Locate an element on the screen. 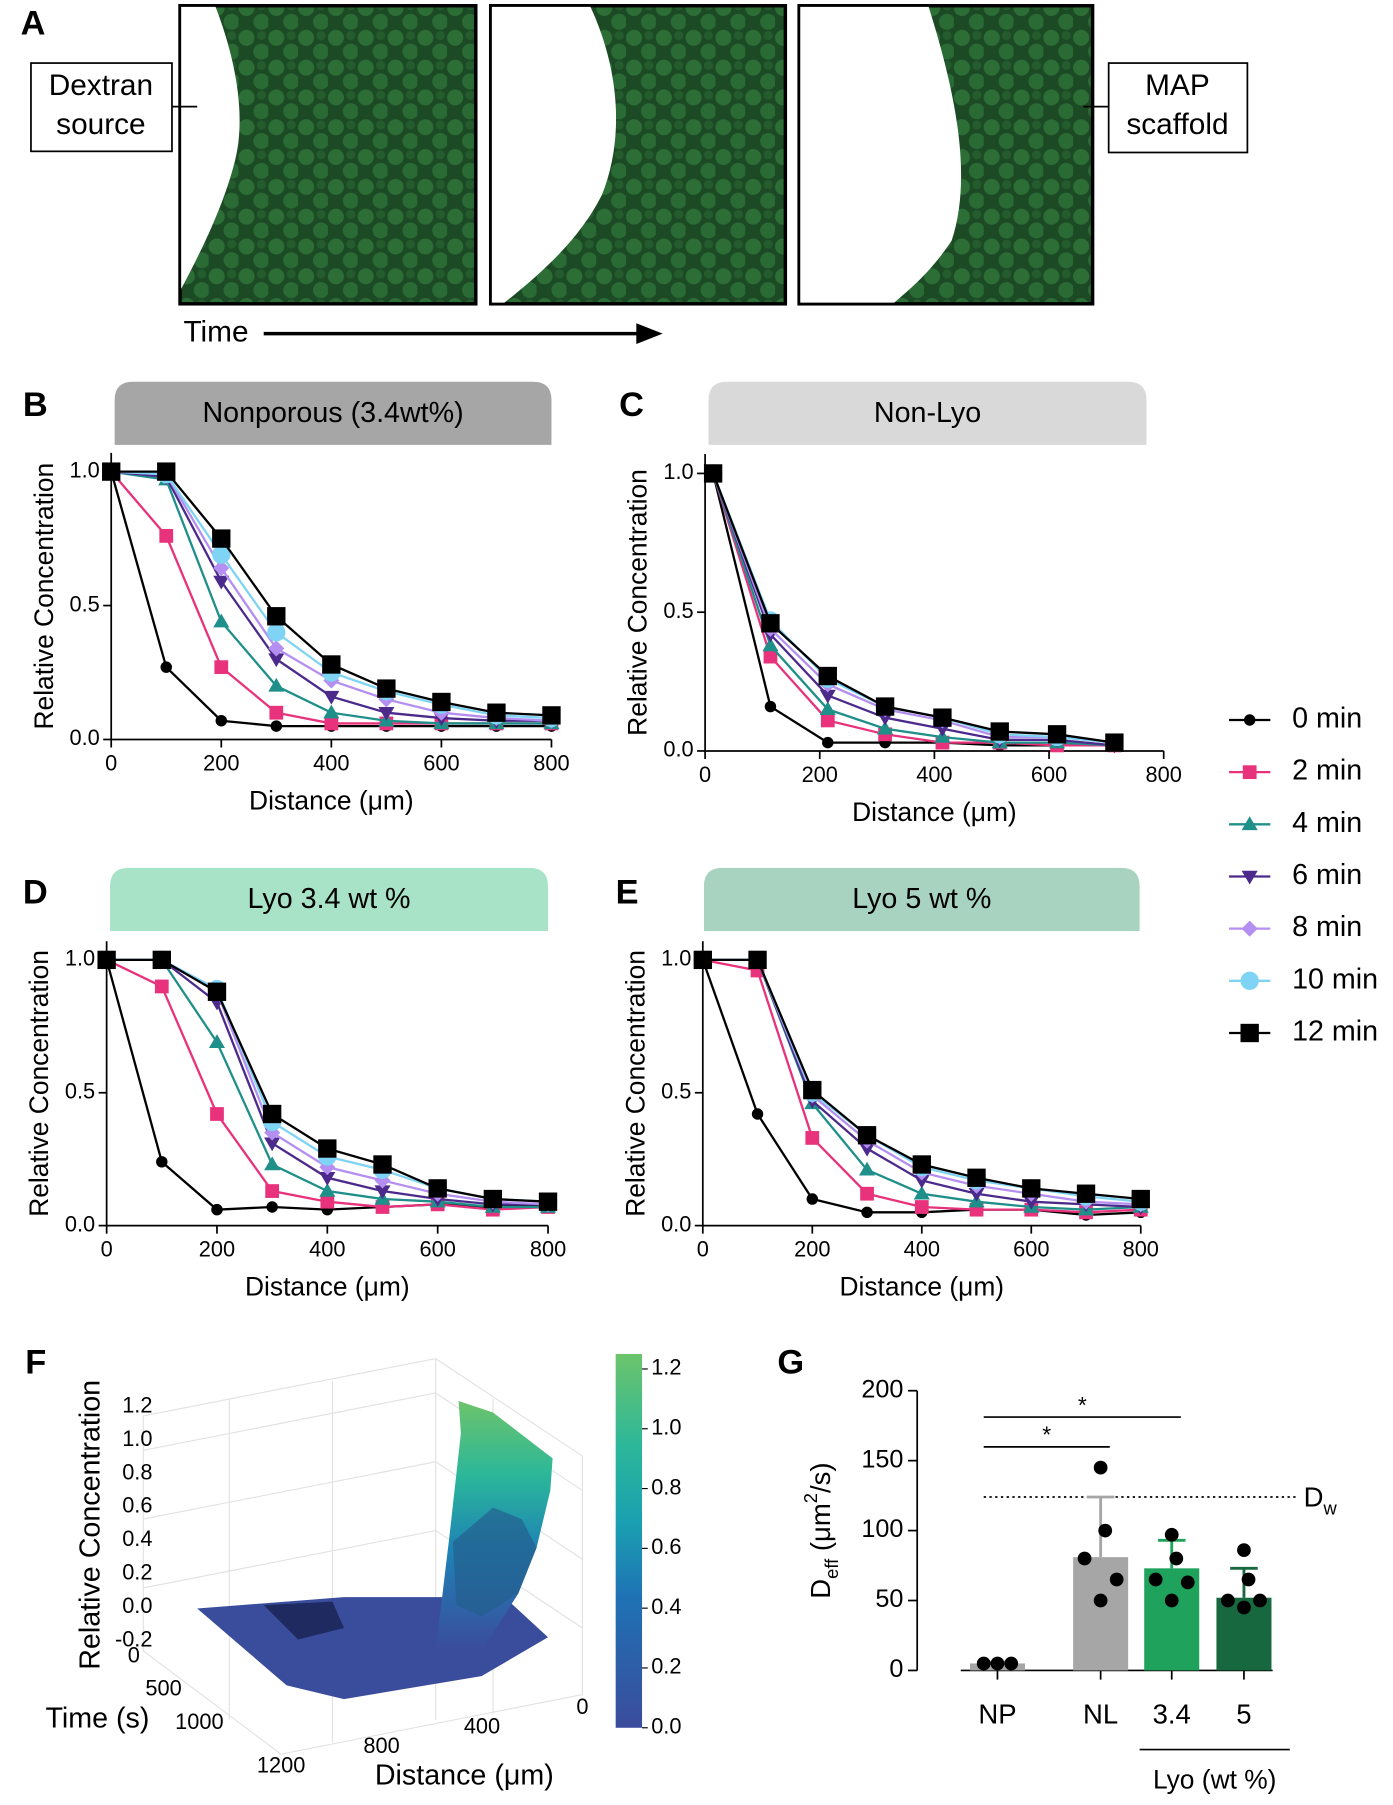  x-tick-label: 200 is located at coordinates (217, 1249).